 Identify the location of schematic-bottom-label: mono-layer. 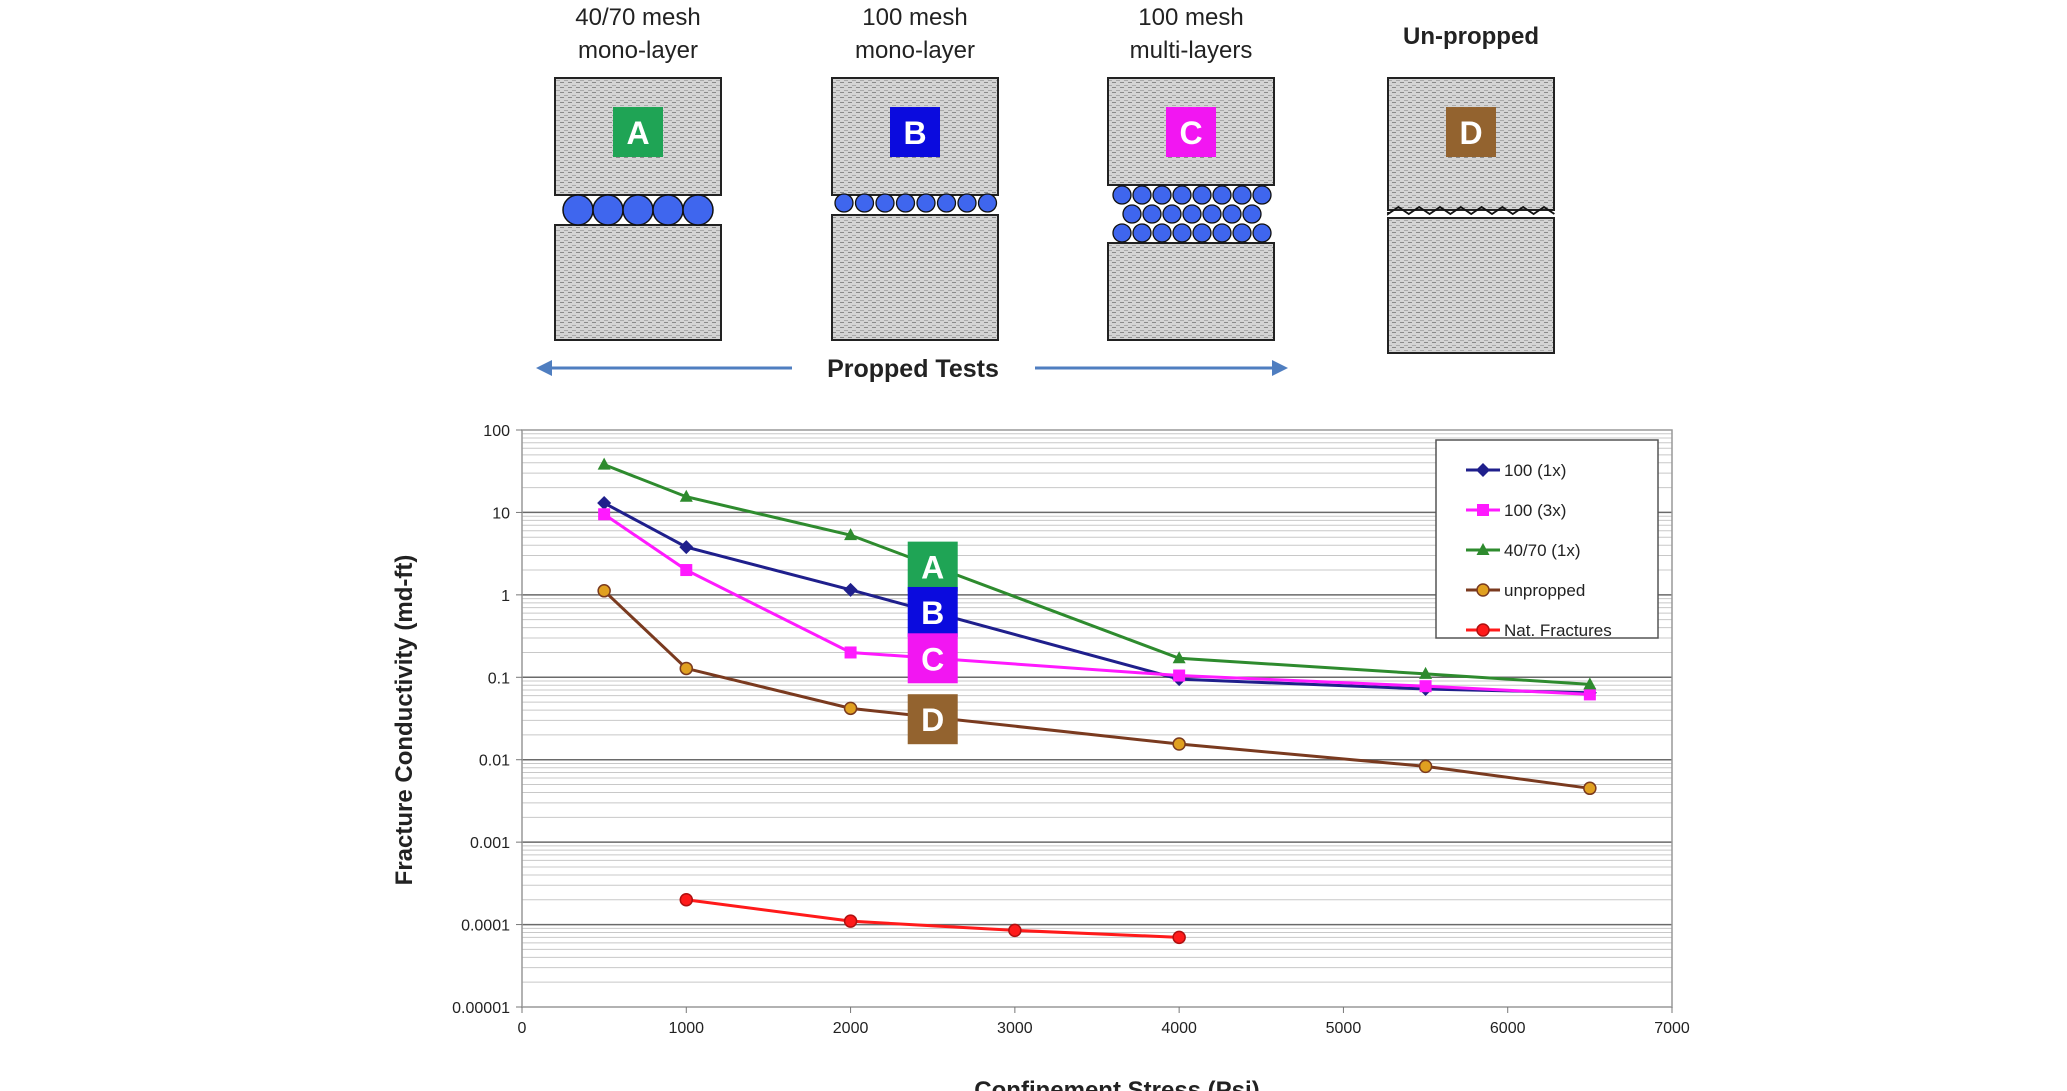
(638, 50).